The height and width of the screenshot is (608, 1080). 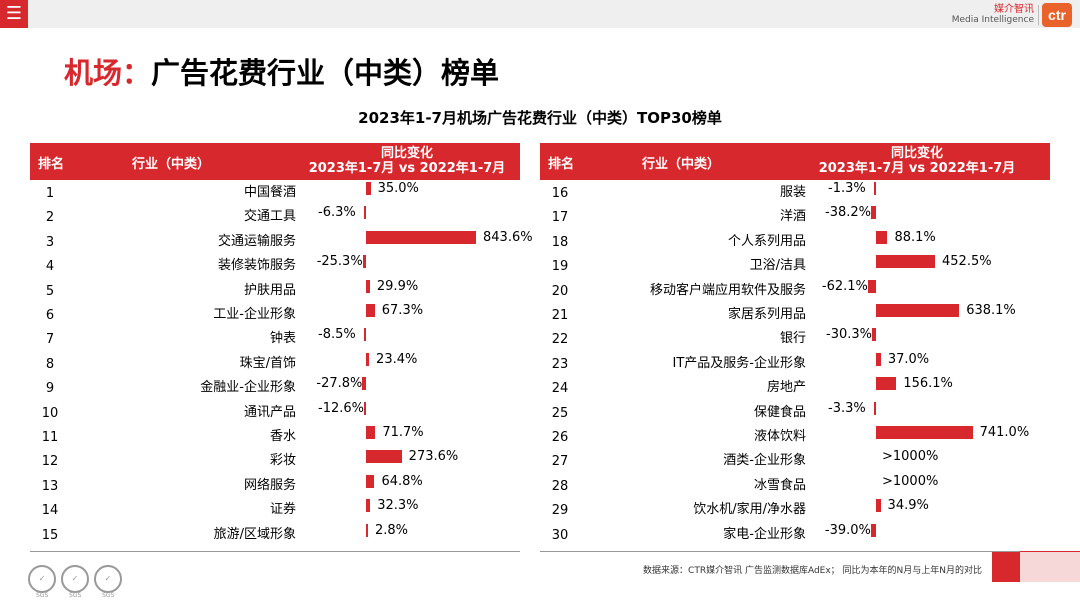 What do you see at coordinates (256, 241) in the screenshot?
I see `category-text: 交通运输服务` at bounding box center [256, 241].